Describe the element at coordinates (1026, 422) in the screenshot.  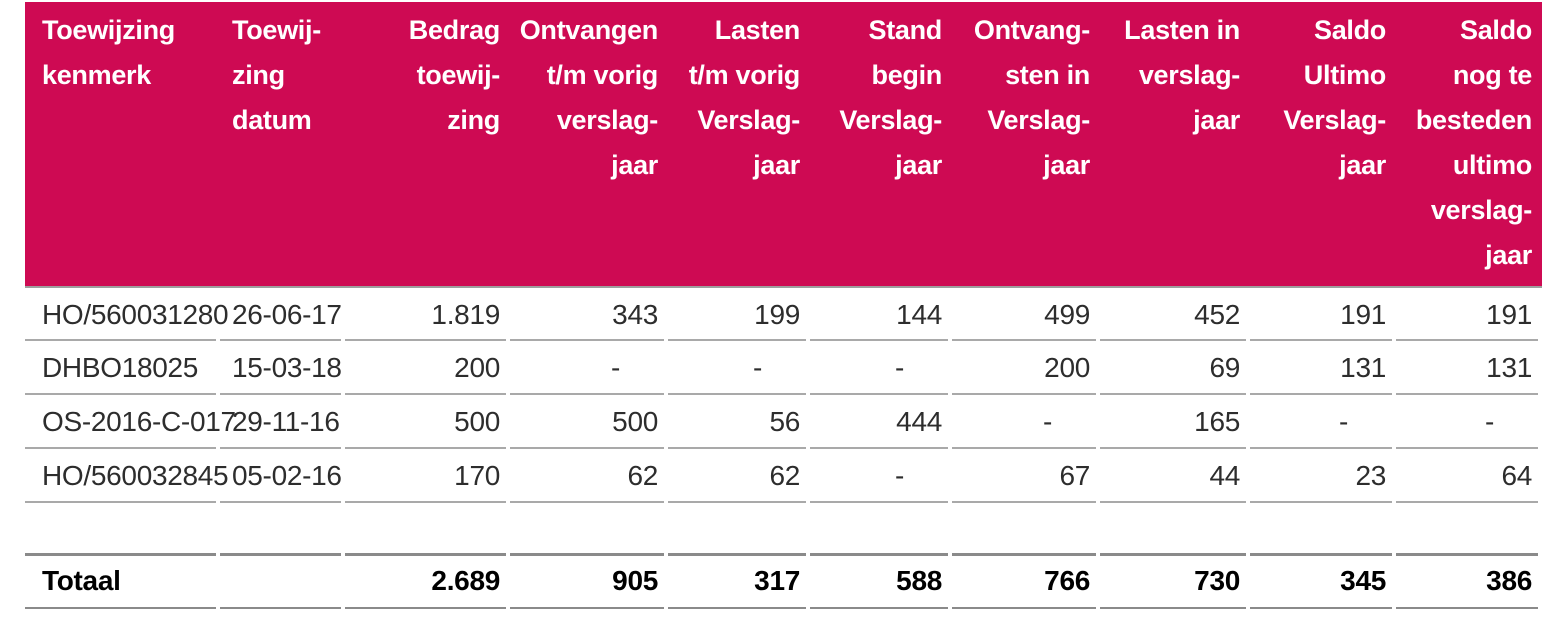
I see `cell-ontvangsten-in: -` at that location.